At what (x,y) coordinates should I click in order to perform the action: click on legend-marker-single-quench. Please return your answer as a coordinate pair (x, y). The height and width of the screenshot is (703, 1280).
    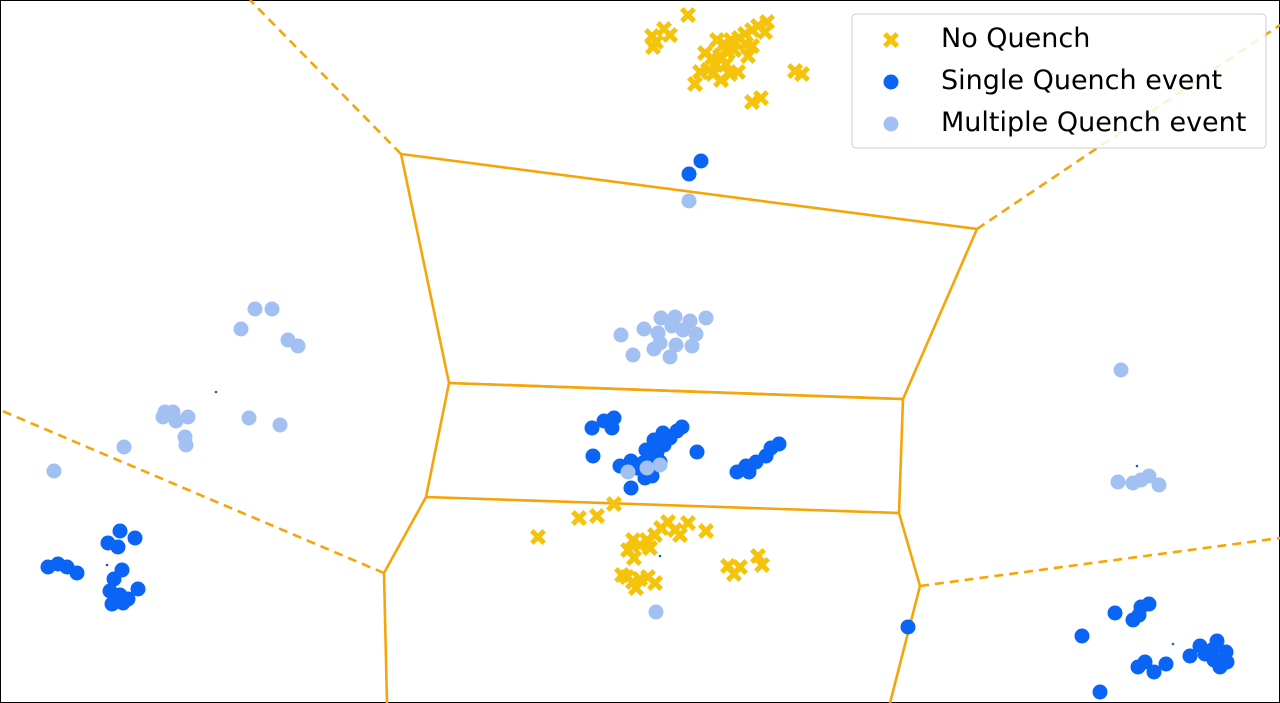
    Looking at the image, I should click on (891, 82).